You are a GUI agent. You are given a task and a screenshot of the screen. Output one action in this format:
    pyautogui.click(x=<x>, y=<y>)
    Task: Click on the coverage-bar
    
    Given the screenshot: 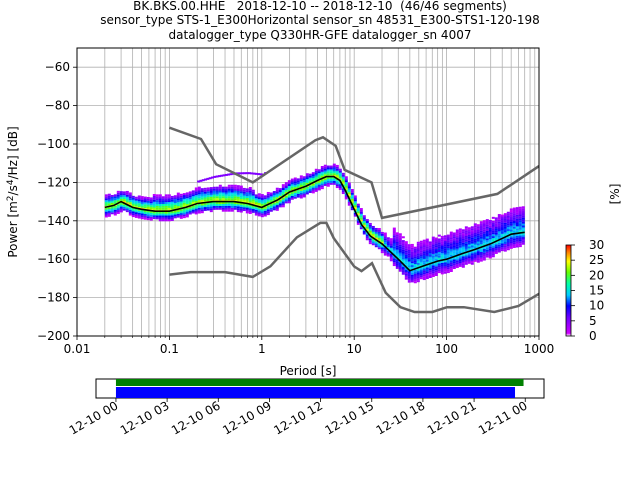 What is the action you would take?
    pyautogui.click(x=315, y=392)
    